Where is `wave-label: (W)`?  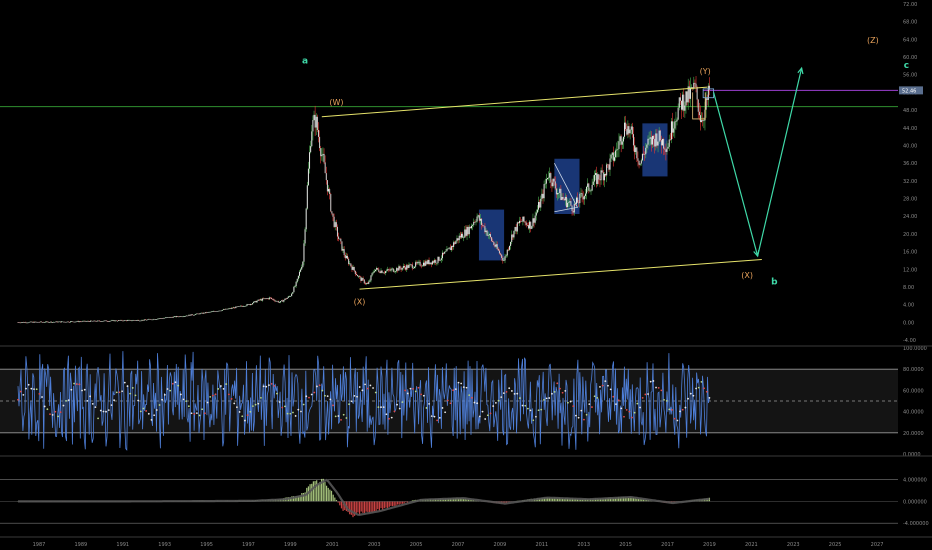
wave-label: (W) is located at coordinates (336, 102).